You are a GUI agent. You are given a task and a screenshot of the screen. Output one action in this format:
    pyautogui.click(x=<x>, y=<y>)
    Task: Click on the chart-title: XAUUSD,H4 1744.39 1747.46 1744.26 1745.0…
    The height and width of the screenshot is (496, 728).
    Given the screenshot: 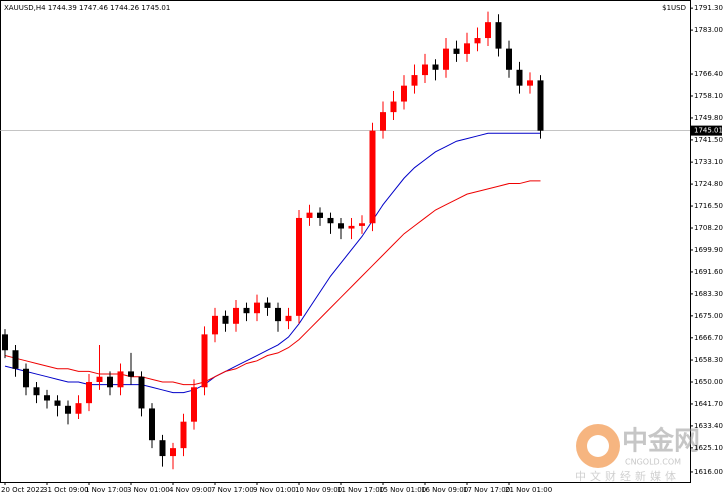 What is the action you would take?
    pyautogui.click(x=87, y=8)
    